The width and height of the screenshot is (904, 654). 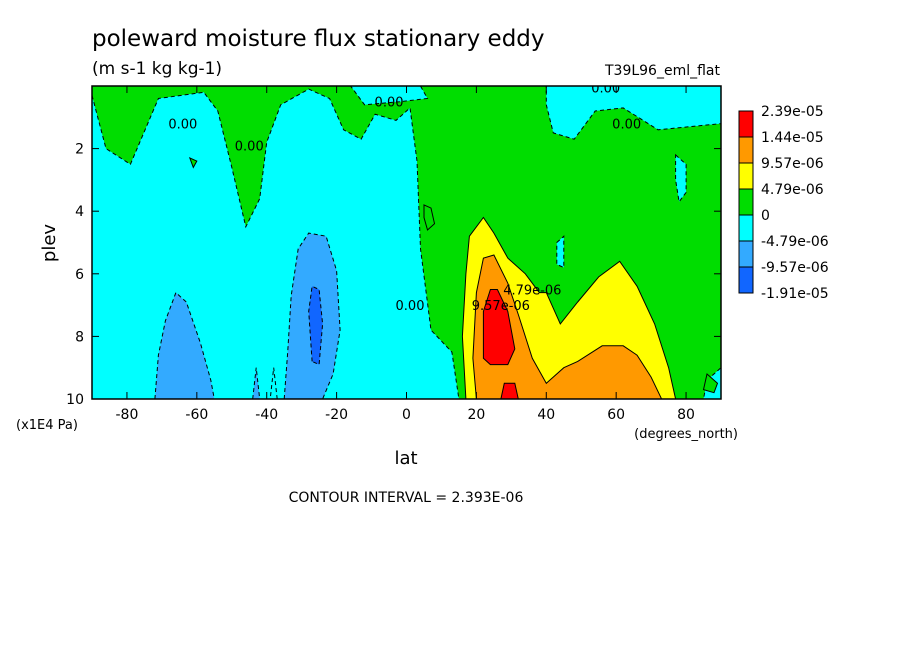 What do you see at coordinates (795, 268) in the screenshot?
I see `colorbar-label-6: -9.57e-06` at bounding box center [795, 268].